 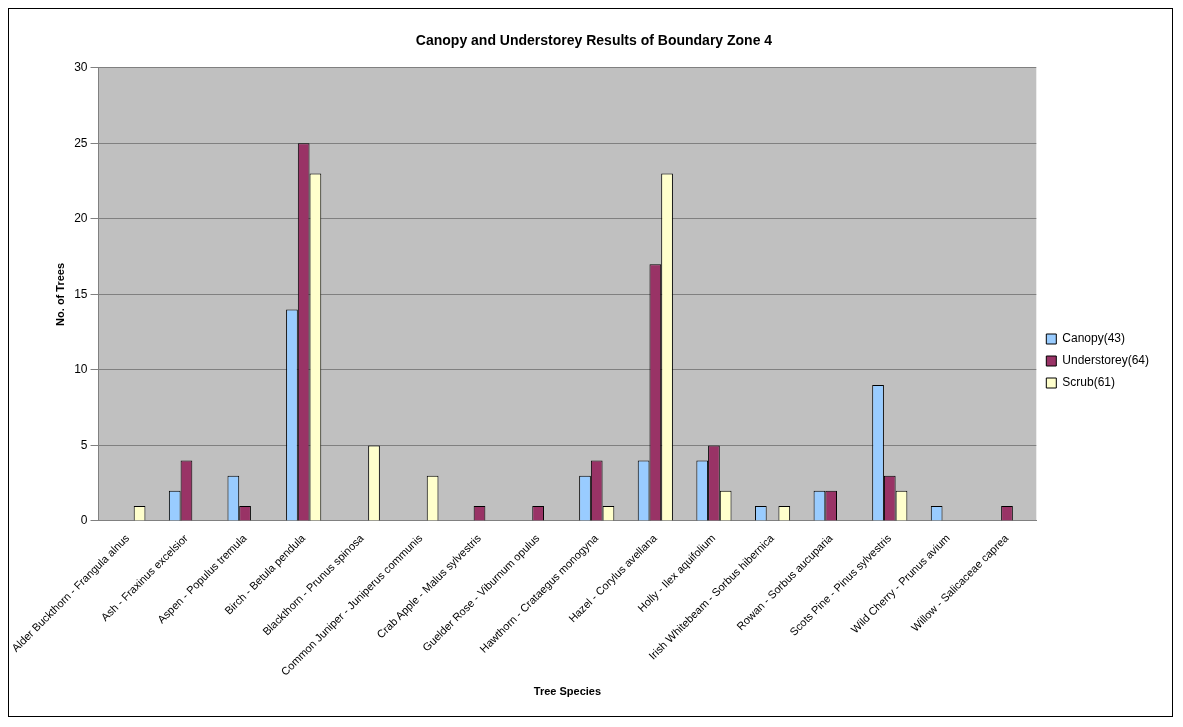 What do you see at coordinates (81, 293) in the screenshot?
I see `y-tick-label: 15` at bounding box center [81, 293].